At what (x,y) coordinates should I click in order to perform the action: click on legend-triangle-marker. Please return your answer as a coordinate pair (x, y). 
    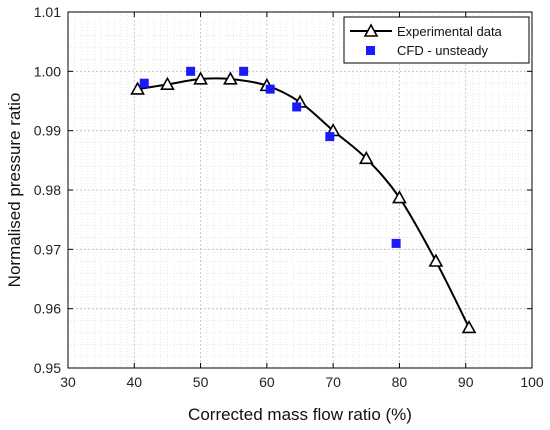
    Looking at the image, I should click on (371, 30).